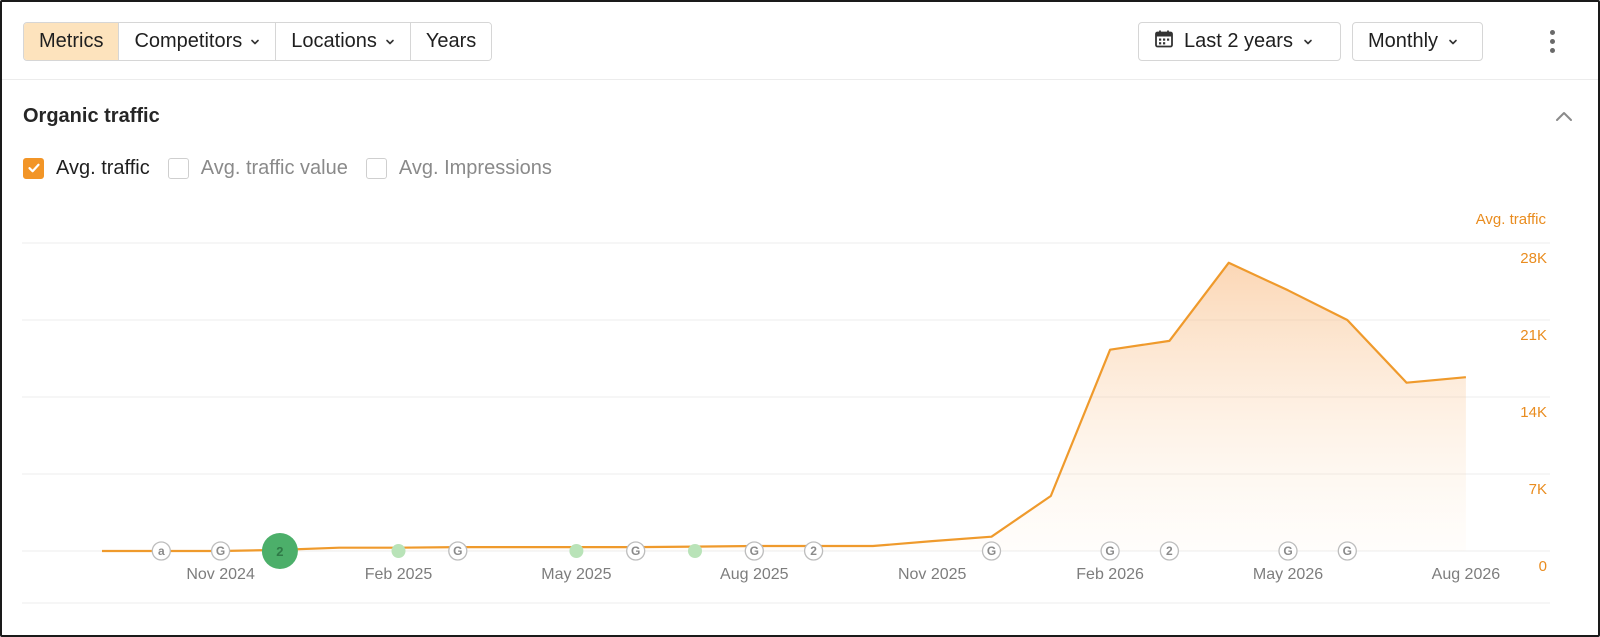 The height and width of the screenshot is (637, 1600). I want to click on y-tick-label: 14K, so click(1533, 412).